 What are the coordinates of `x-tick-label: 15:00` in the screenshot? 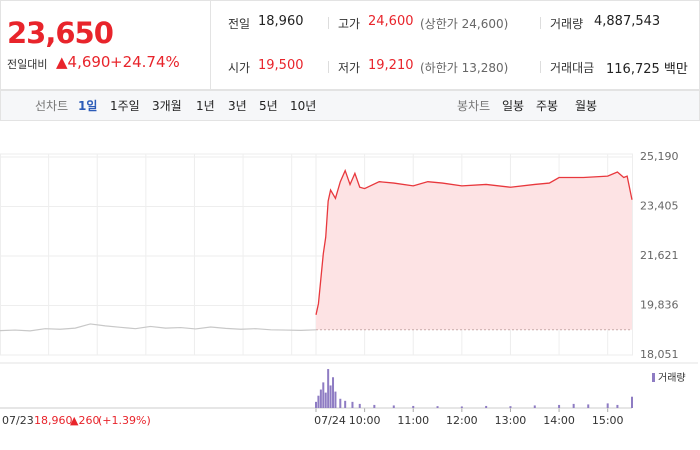 It's located at (608, 420).